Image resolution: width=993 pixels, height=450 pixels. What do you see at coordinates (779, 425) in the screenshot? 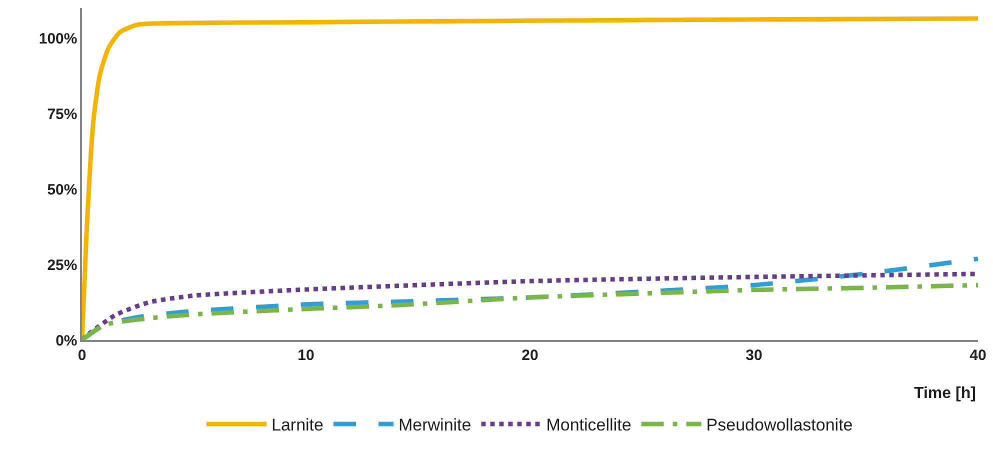
I see `legend-label: Pseudowollastonite` at bounding box center [779, 425].